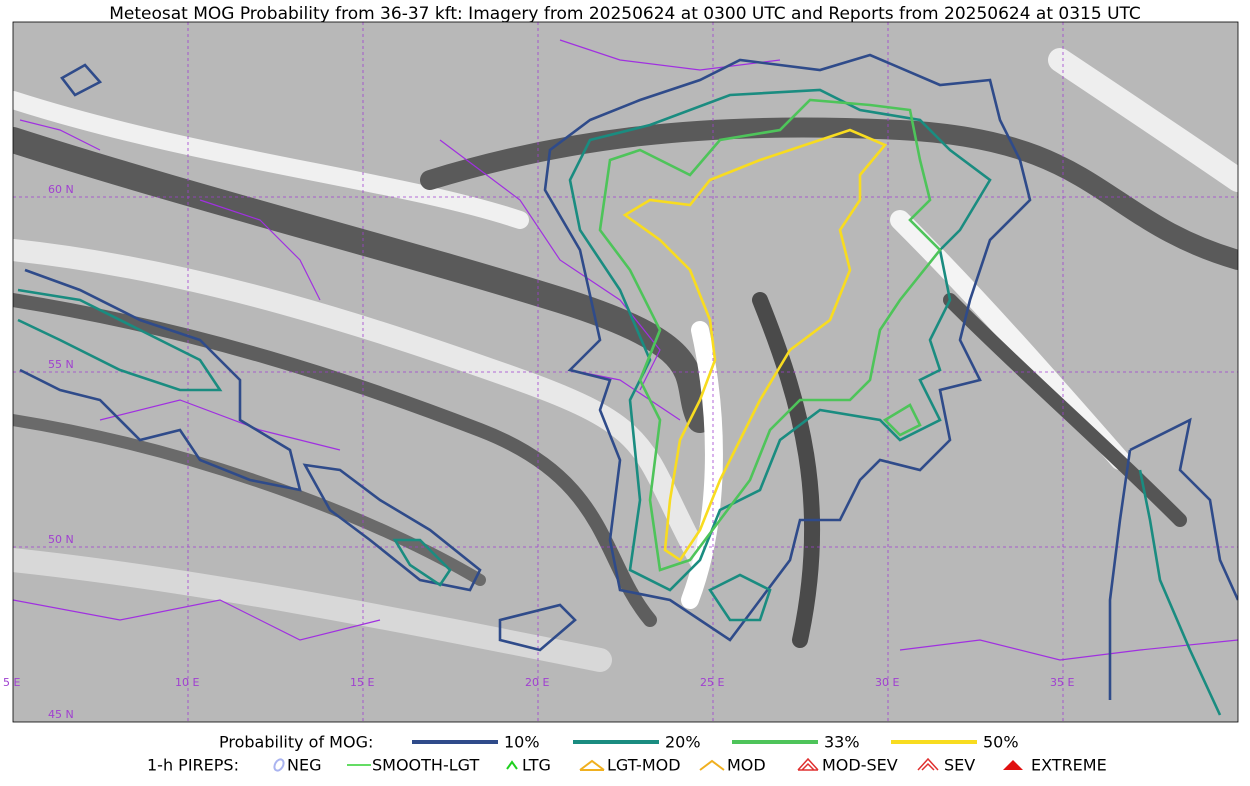 This screenshot has width=1250, height=786. Describe the element at coordinates (61, 539) in the screenshot. I see `lat-label: 50 N` at that location.